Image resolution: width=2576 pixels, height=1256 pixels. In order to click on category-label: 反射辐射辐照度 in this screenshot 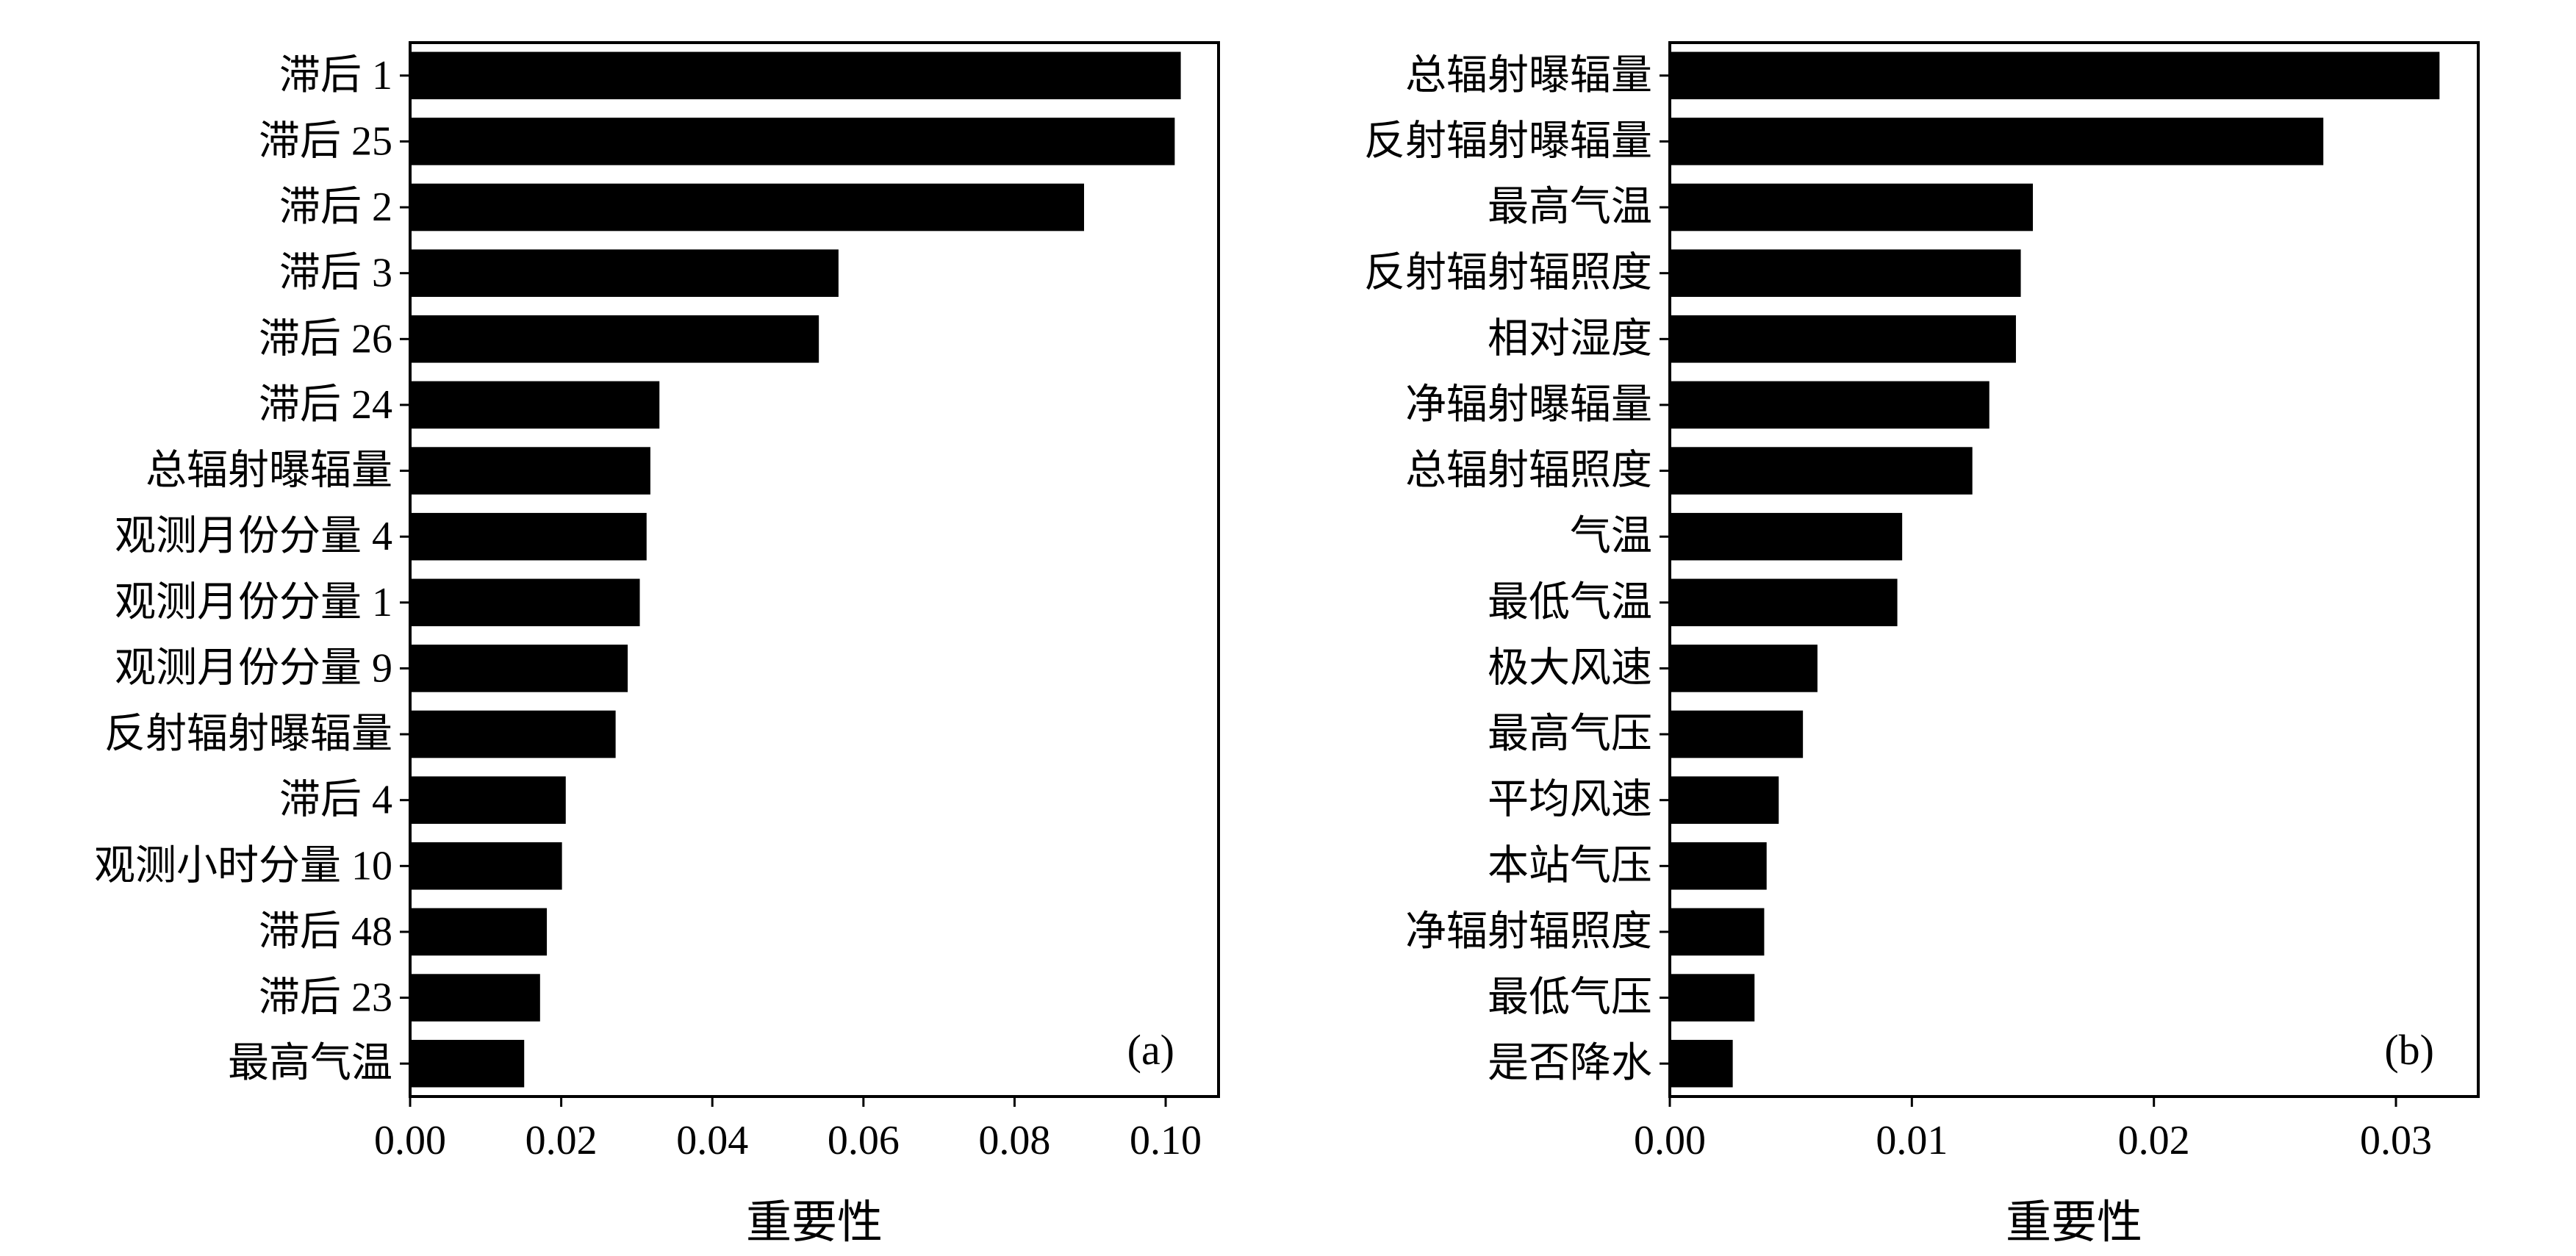, I will do `click(1508, 273)`.